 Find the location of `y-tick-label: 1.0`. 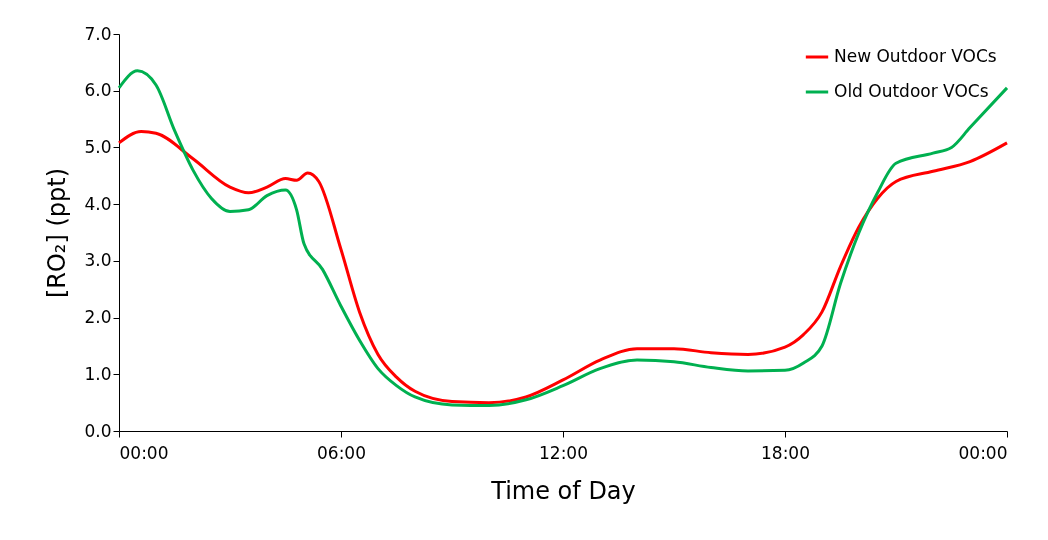

y-tick-label: 1.0 is located at coordinates (98, 373).